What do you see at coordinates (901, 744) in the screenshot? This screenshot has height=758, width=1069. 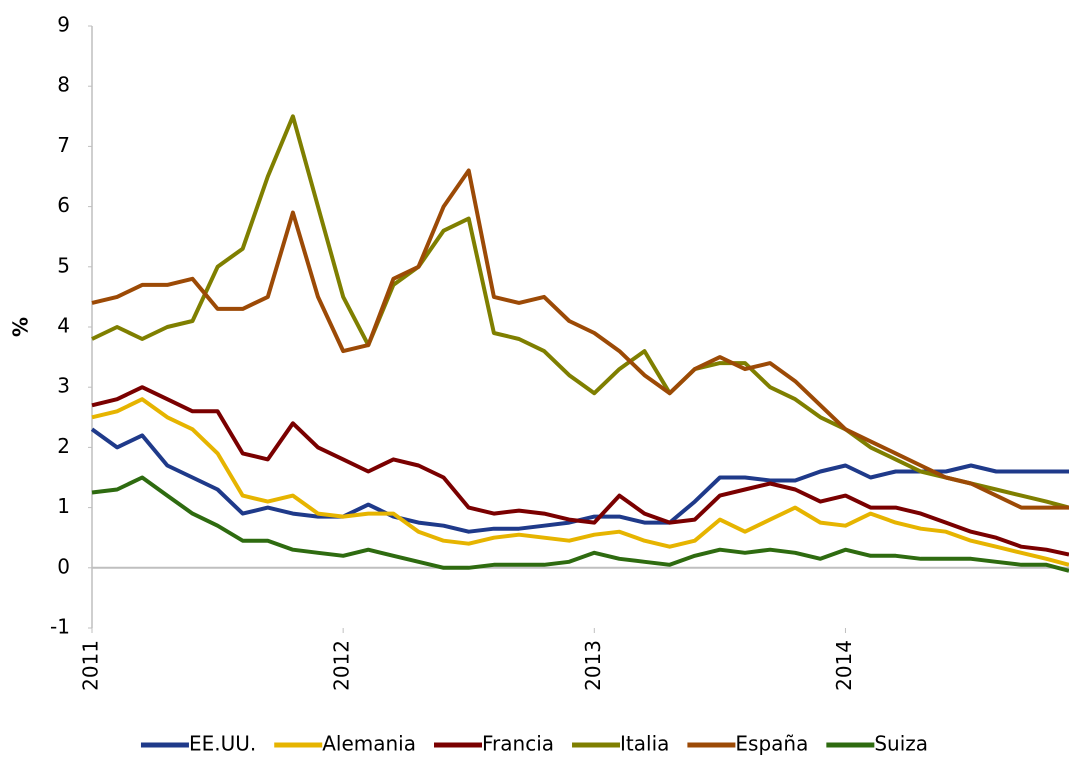 I see `legend-label: Suiza` at bounding box center [901, 744].